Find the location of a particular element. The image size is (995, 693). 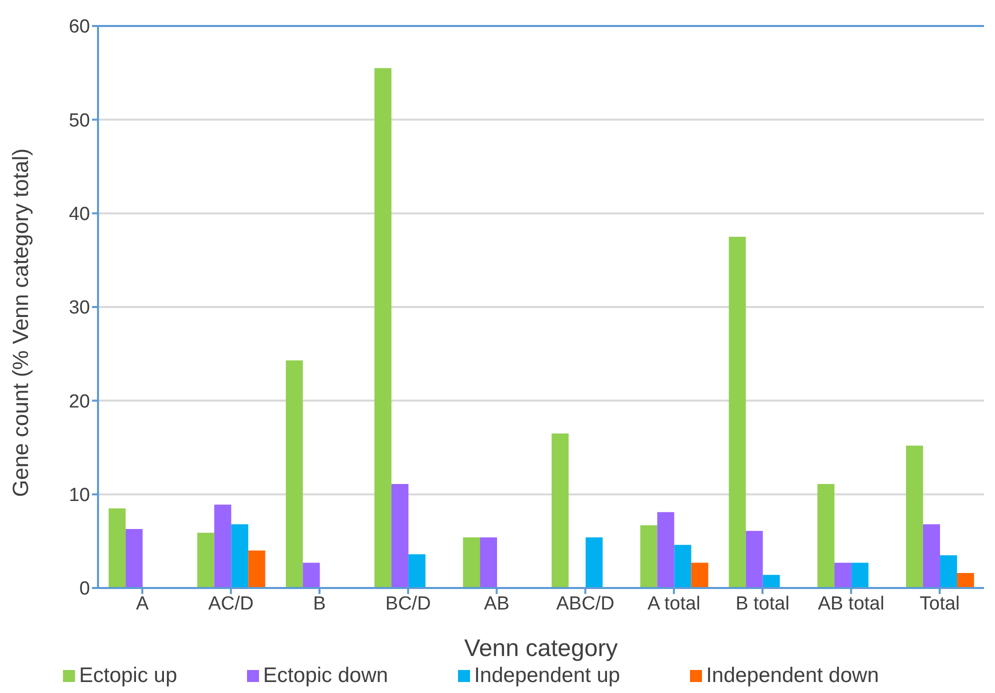

x-tick-label: AB is located at coordinates (497, 603).